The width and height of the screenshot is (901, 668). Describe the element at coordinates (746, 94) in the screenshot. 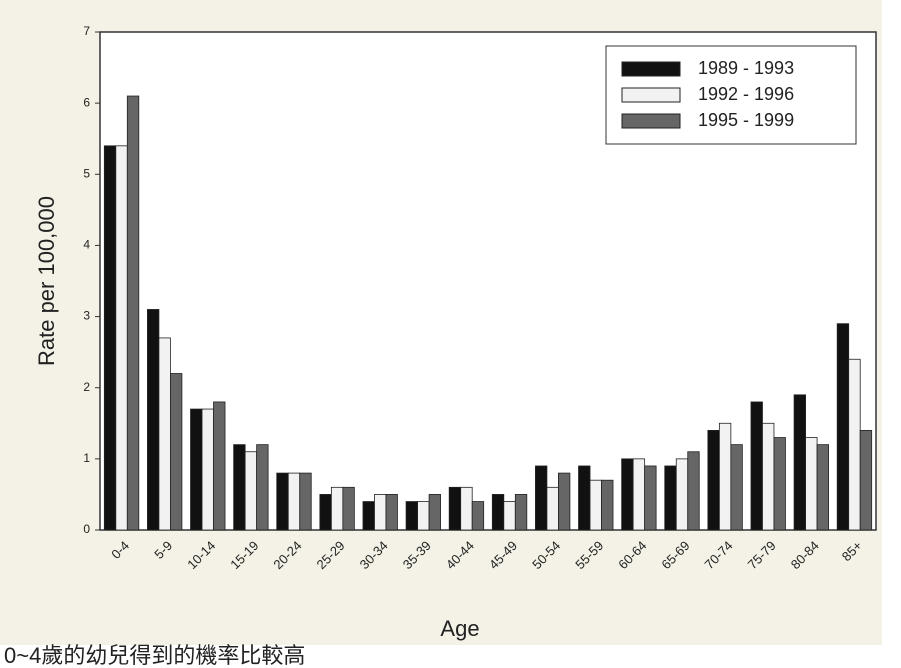

I see `legend-label: 1992 - 1996` at that location.